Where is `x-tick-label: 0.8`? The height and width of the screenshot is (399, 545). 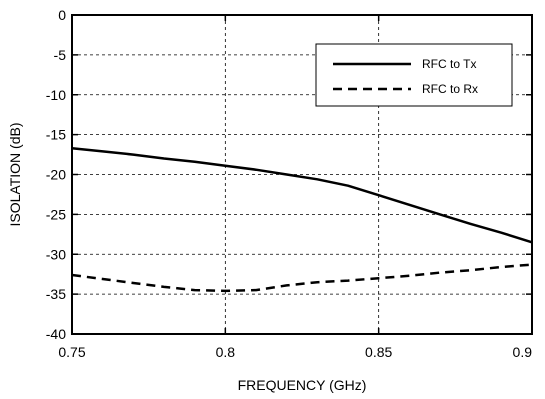 x-tick-label: 0.8 is located at coordinates (226, 352).